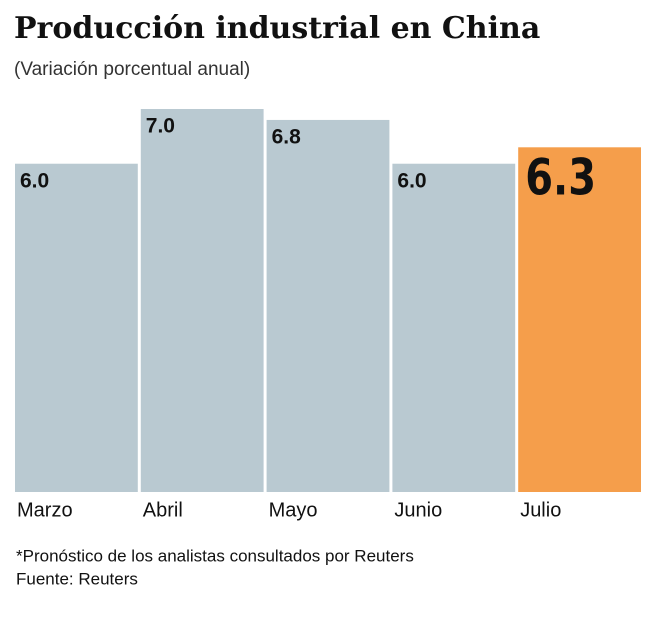 The width and height of the screenshot is (656, 620). What do you see at coordinates (132, 69) in the screenshot?
I see `chart-subtitle: (Variación porcentual anual)` at bounding box center [132, 69].